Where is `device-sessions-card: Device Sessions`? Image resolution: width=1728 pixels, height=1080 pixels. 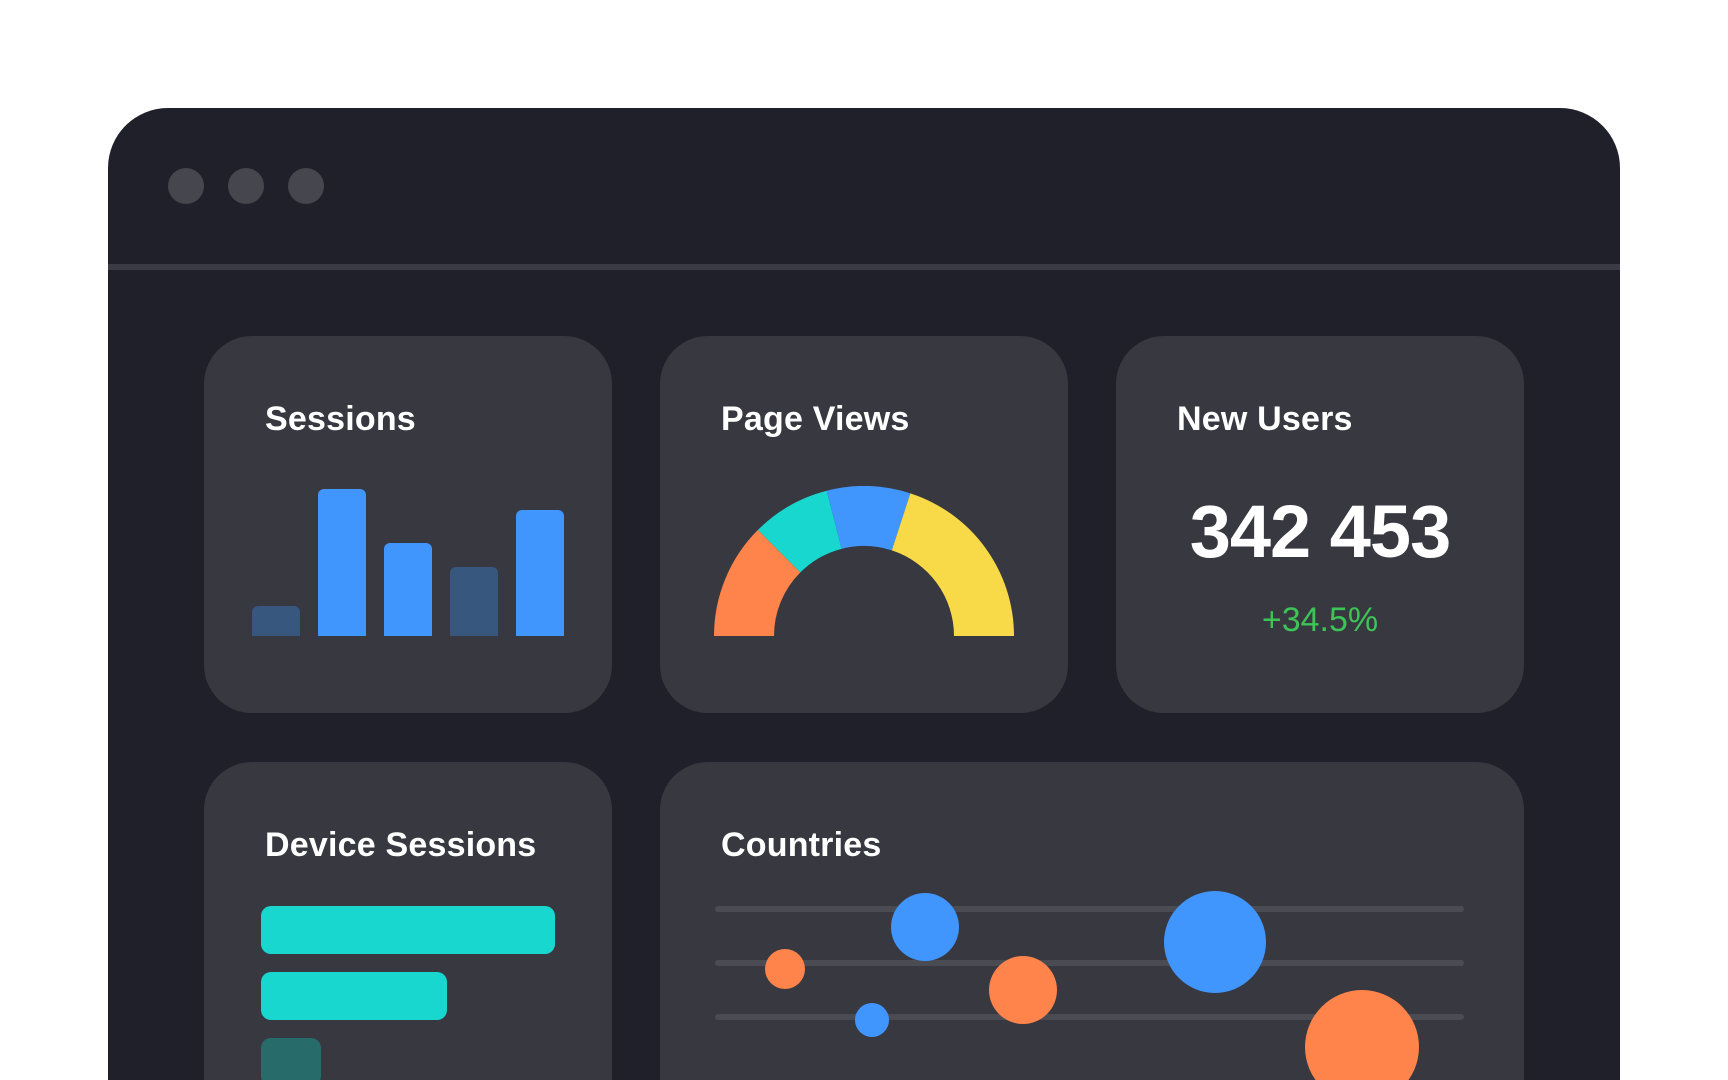 device-sessions-card: Device Sessions is located at coordinates (408, 921).